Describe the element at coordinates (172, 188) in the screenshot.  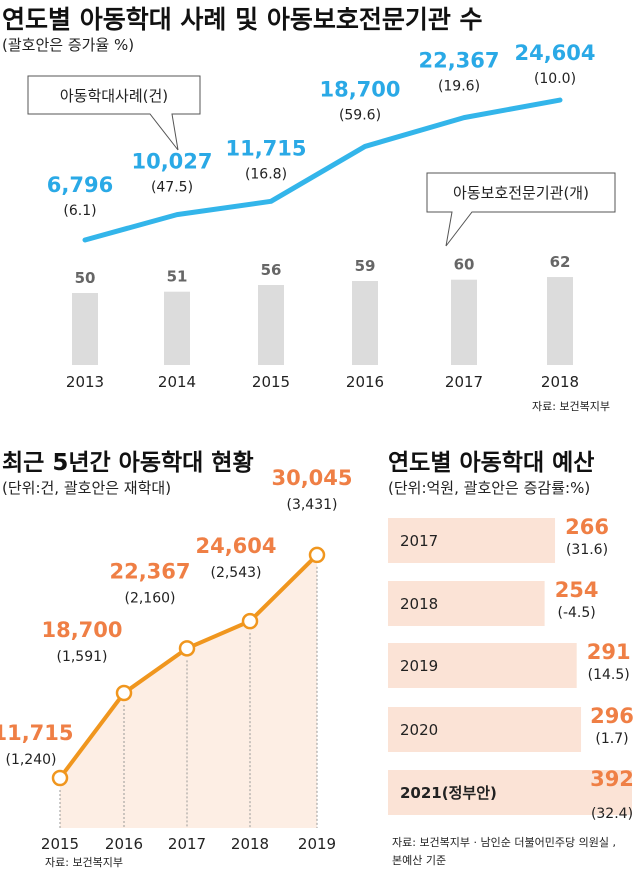
I see `growth-label: (47.5)` at that location.